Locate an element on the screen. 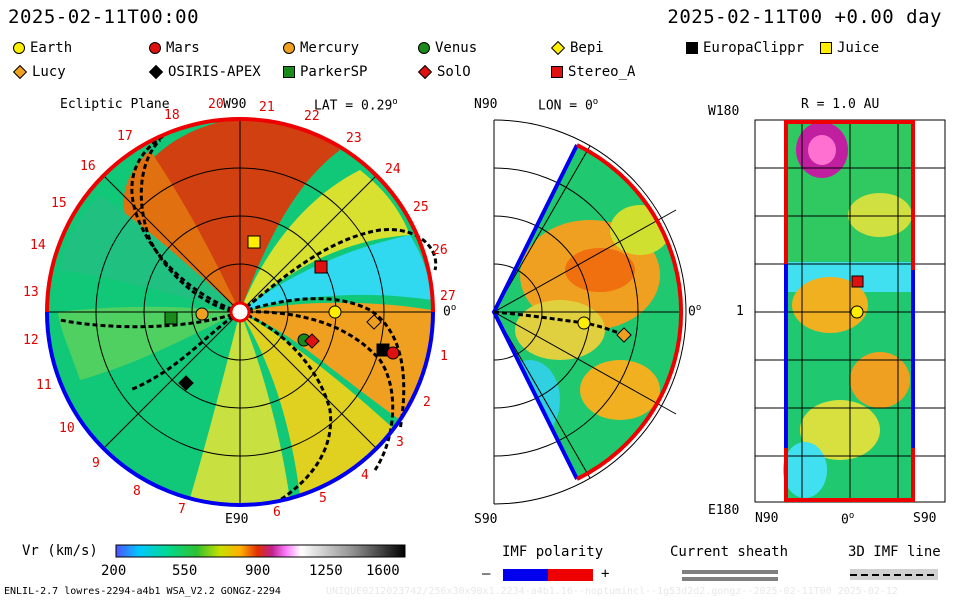 The width and height of the screenshot is (960, 600). legend-label: Lucy is located at coordinates (49, 72).